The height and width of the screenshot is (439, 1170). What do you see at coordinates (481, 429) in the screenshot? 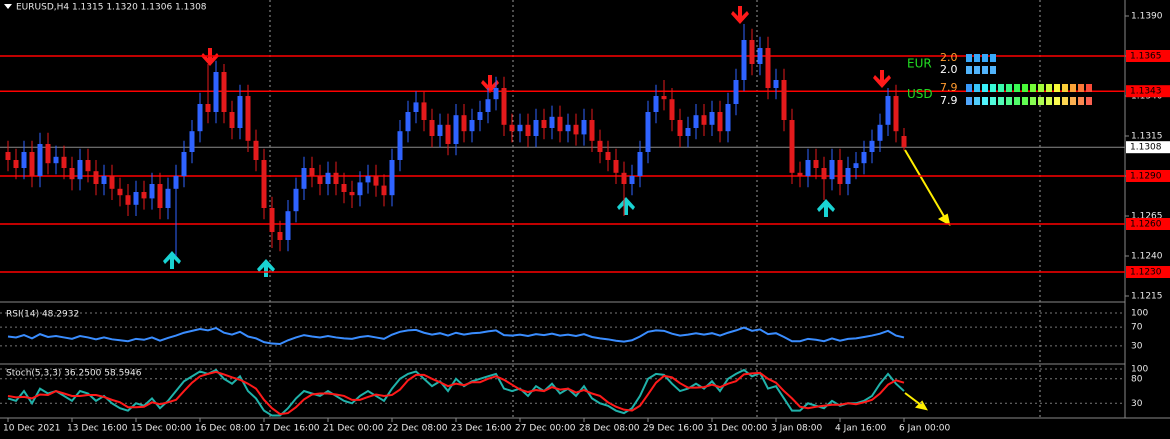
I see `x-tick-label: 23 Dec 16:00` at bounding box center [481, 429].